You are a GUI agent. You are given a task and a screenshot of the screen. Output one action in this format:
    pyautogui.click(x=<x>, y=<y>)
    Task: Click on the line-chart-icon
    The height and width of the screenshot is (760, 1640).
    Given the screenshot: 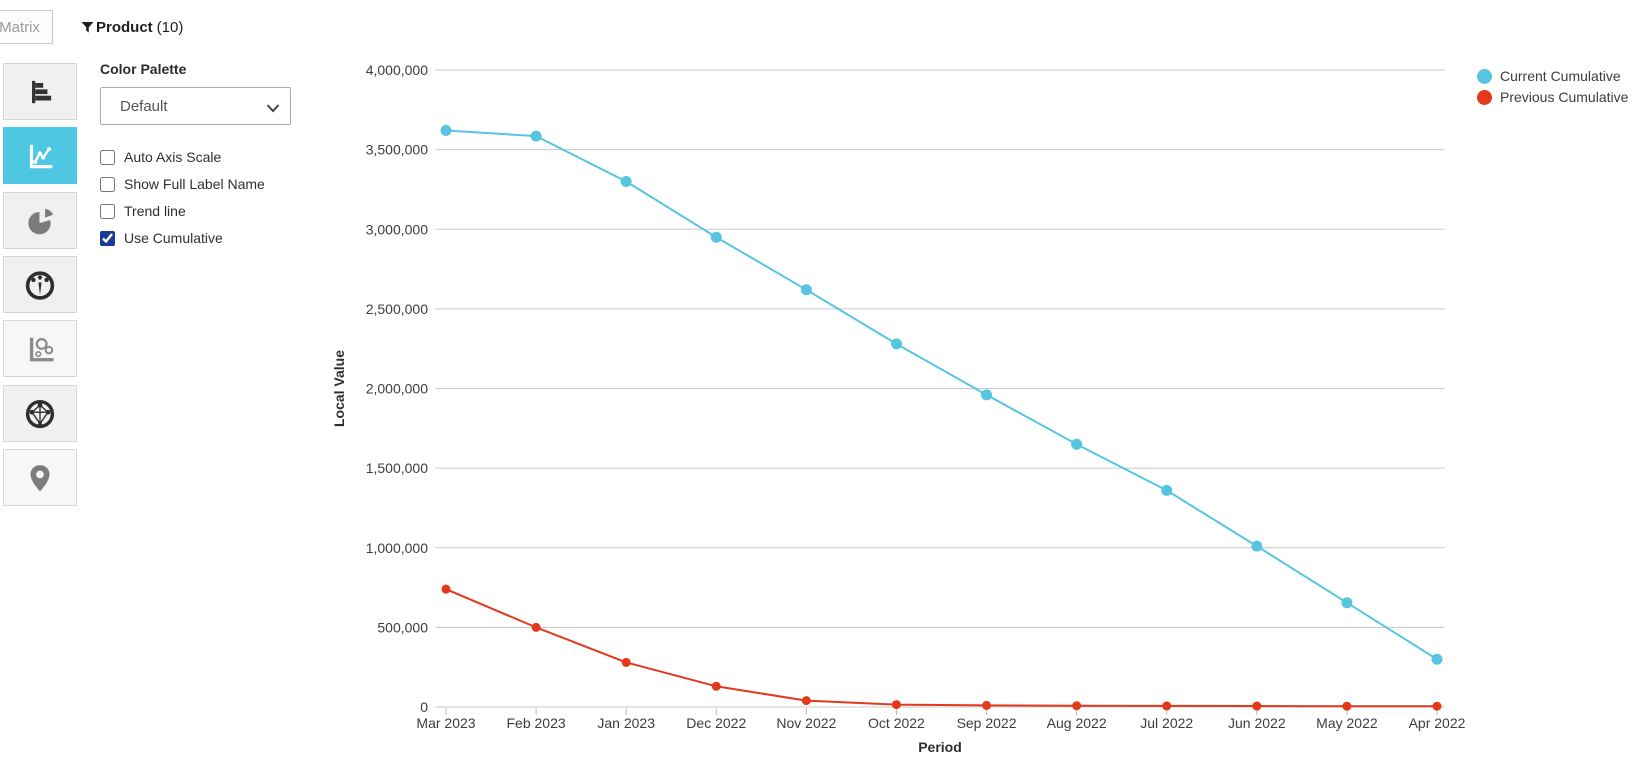 What is the action you would take?
    pyautogui.click(x=41, y=156)
    